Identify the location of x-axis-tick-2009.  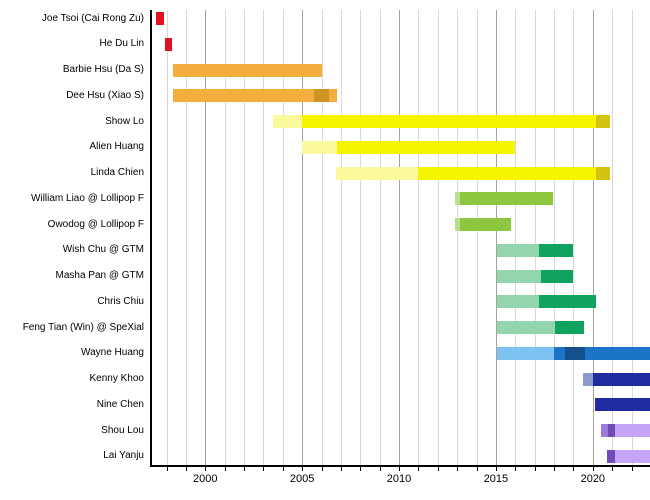
(380, 469).